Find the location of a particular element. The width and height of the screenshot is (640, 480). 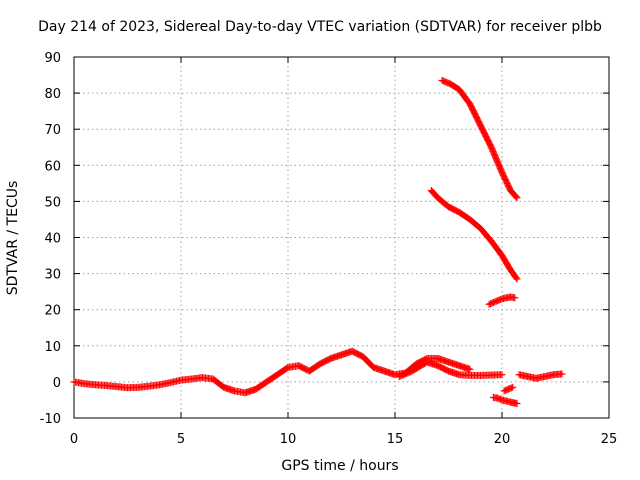

y-tick-label: 10 is located at coordinates (52, 347).